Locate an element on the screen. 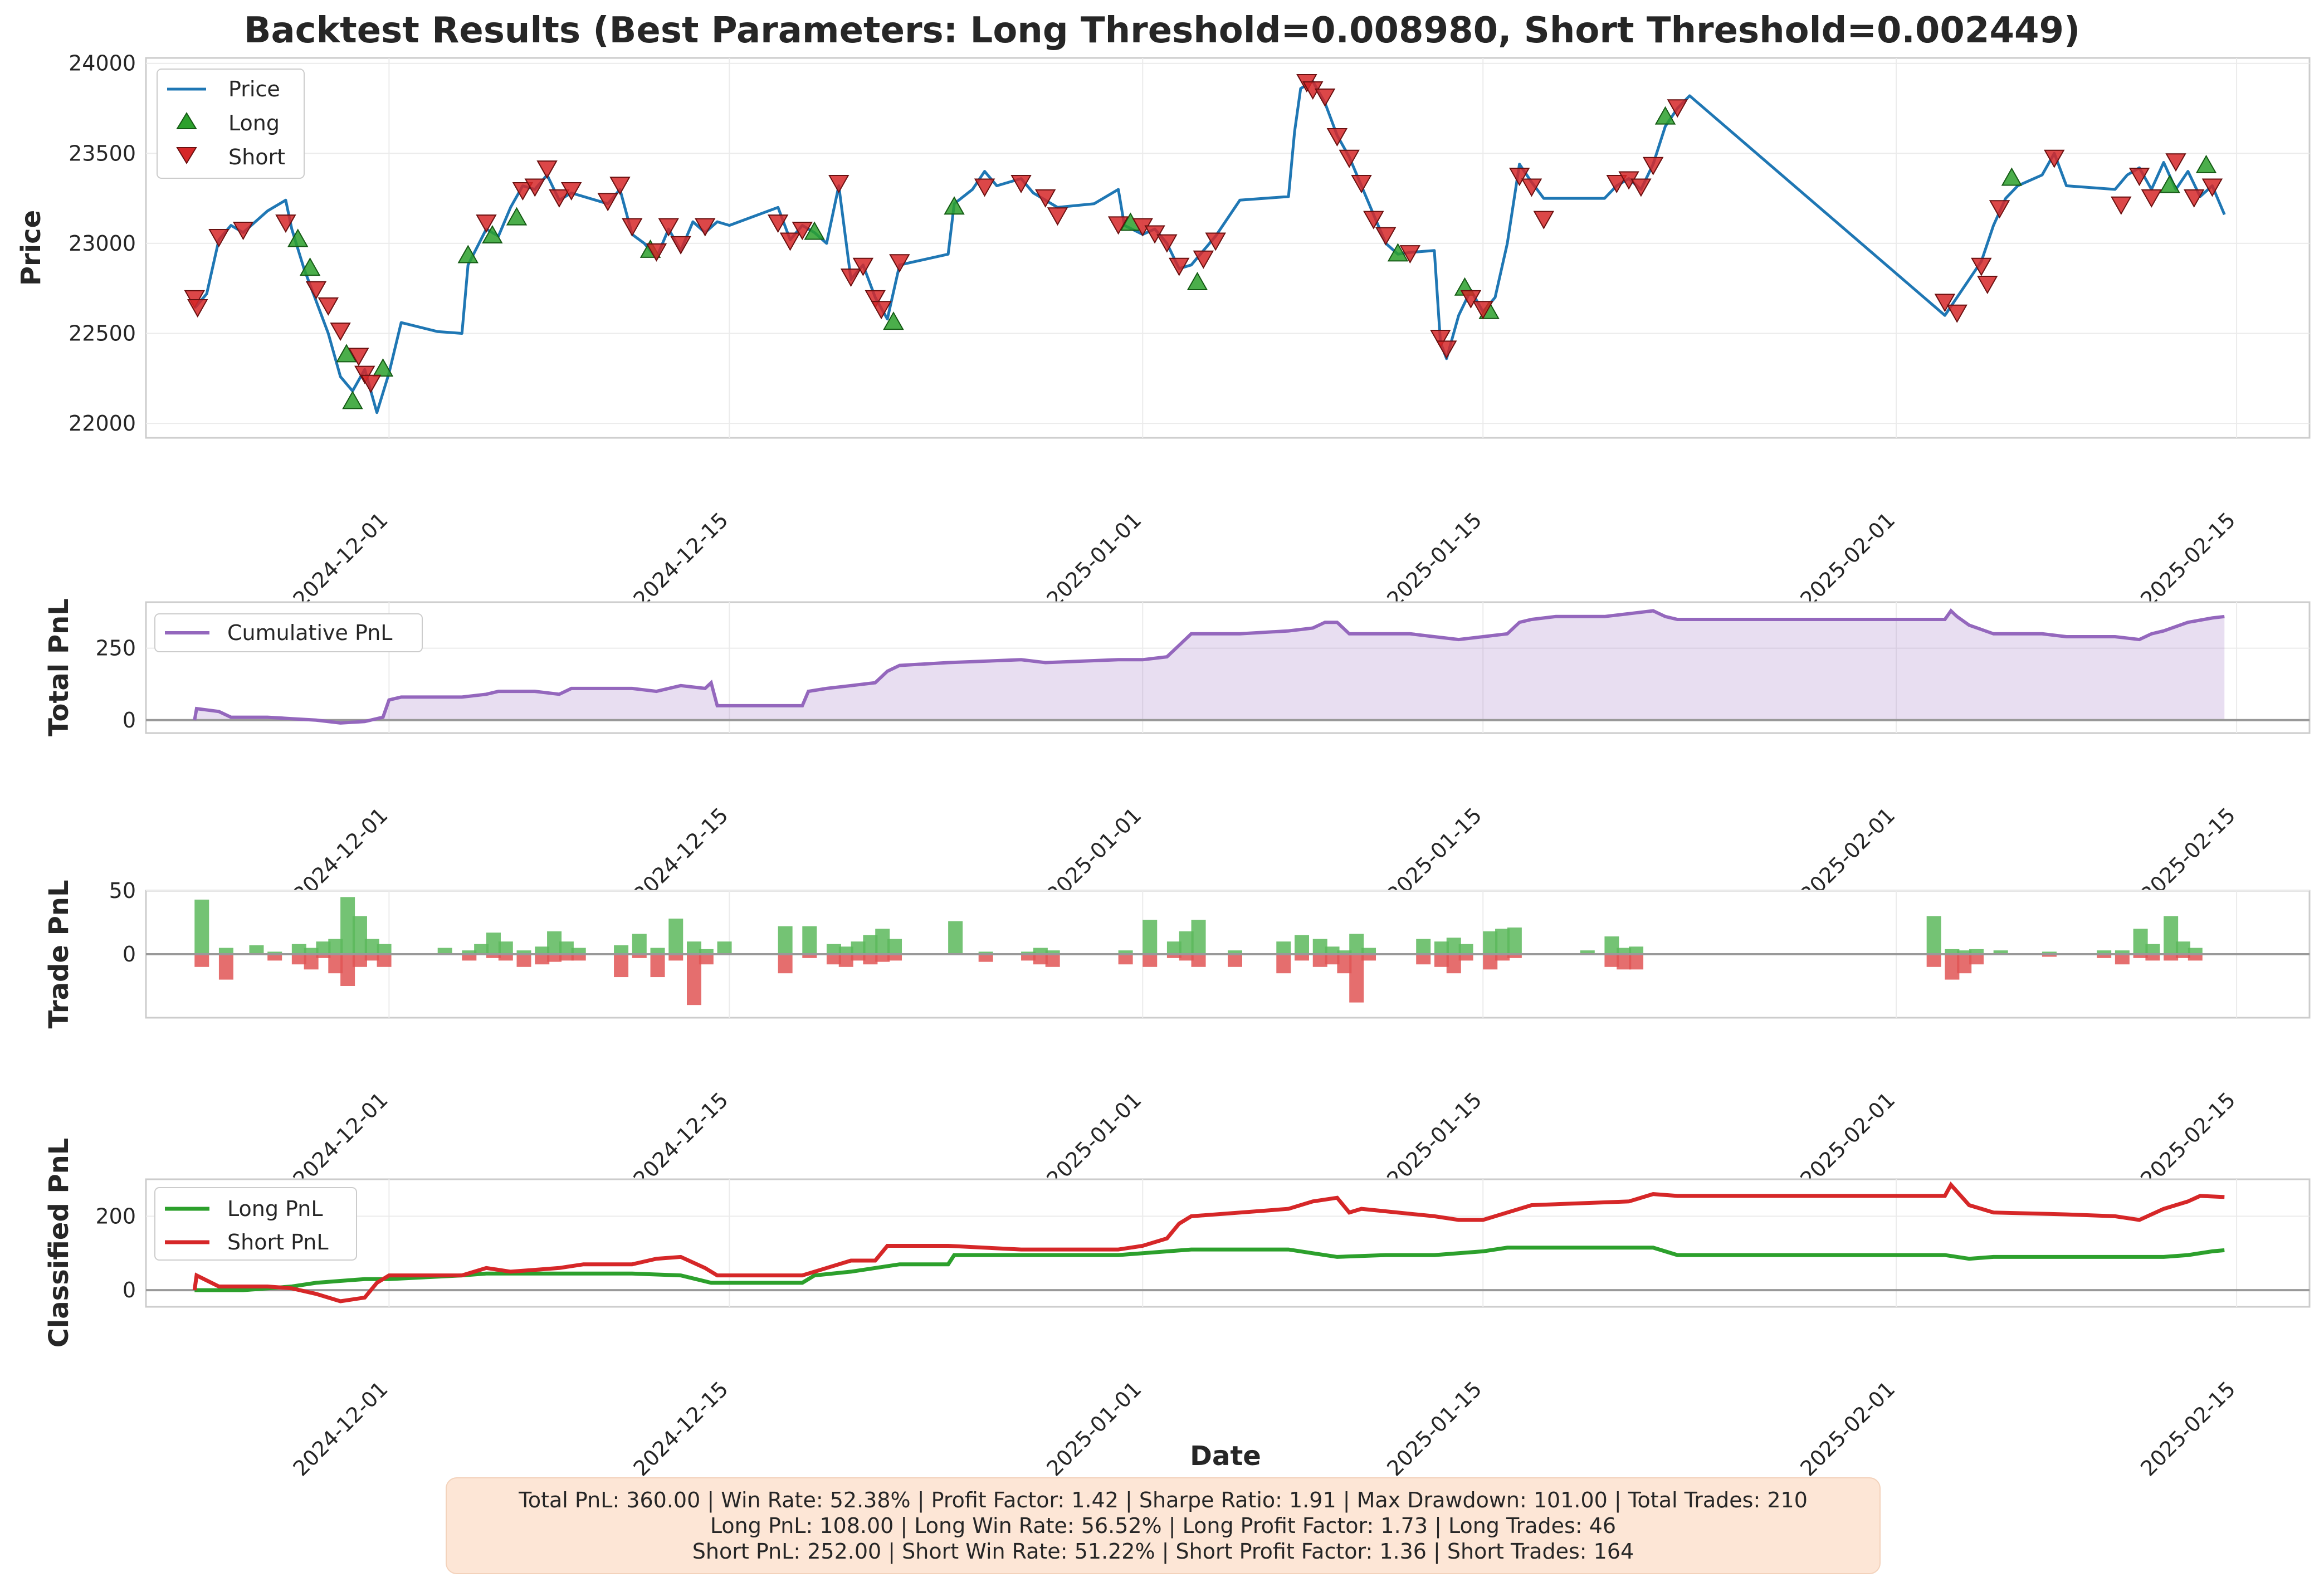 This screenshot has width=2324, height=1582. legend-label: Long PnL is located at coordinates (275, 1209).